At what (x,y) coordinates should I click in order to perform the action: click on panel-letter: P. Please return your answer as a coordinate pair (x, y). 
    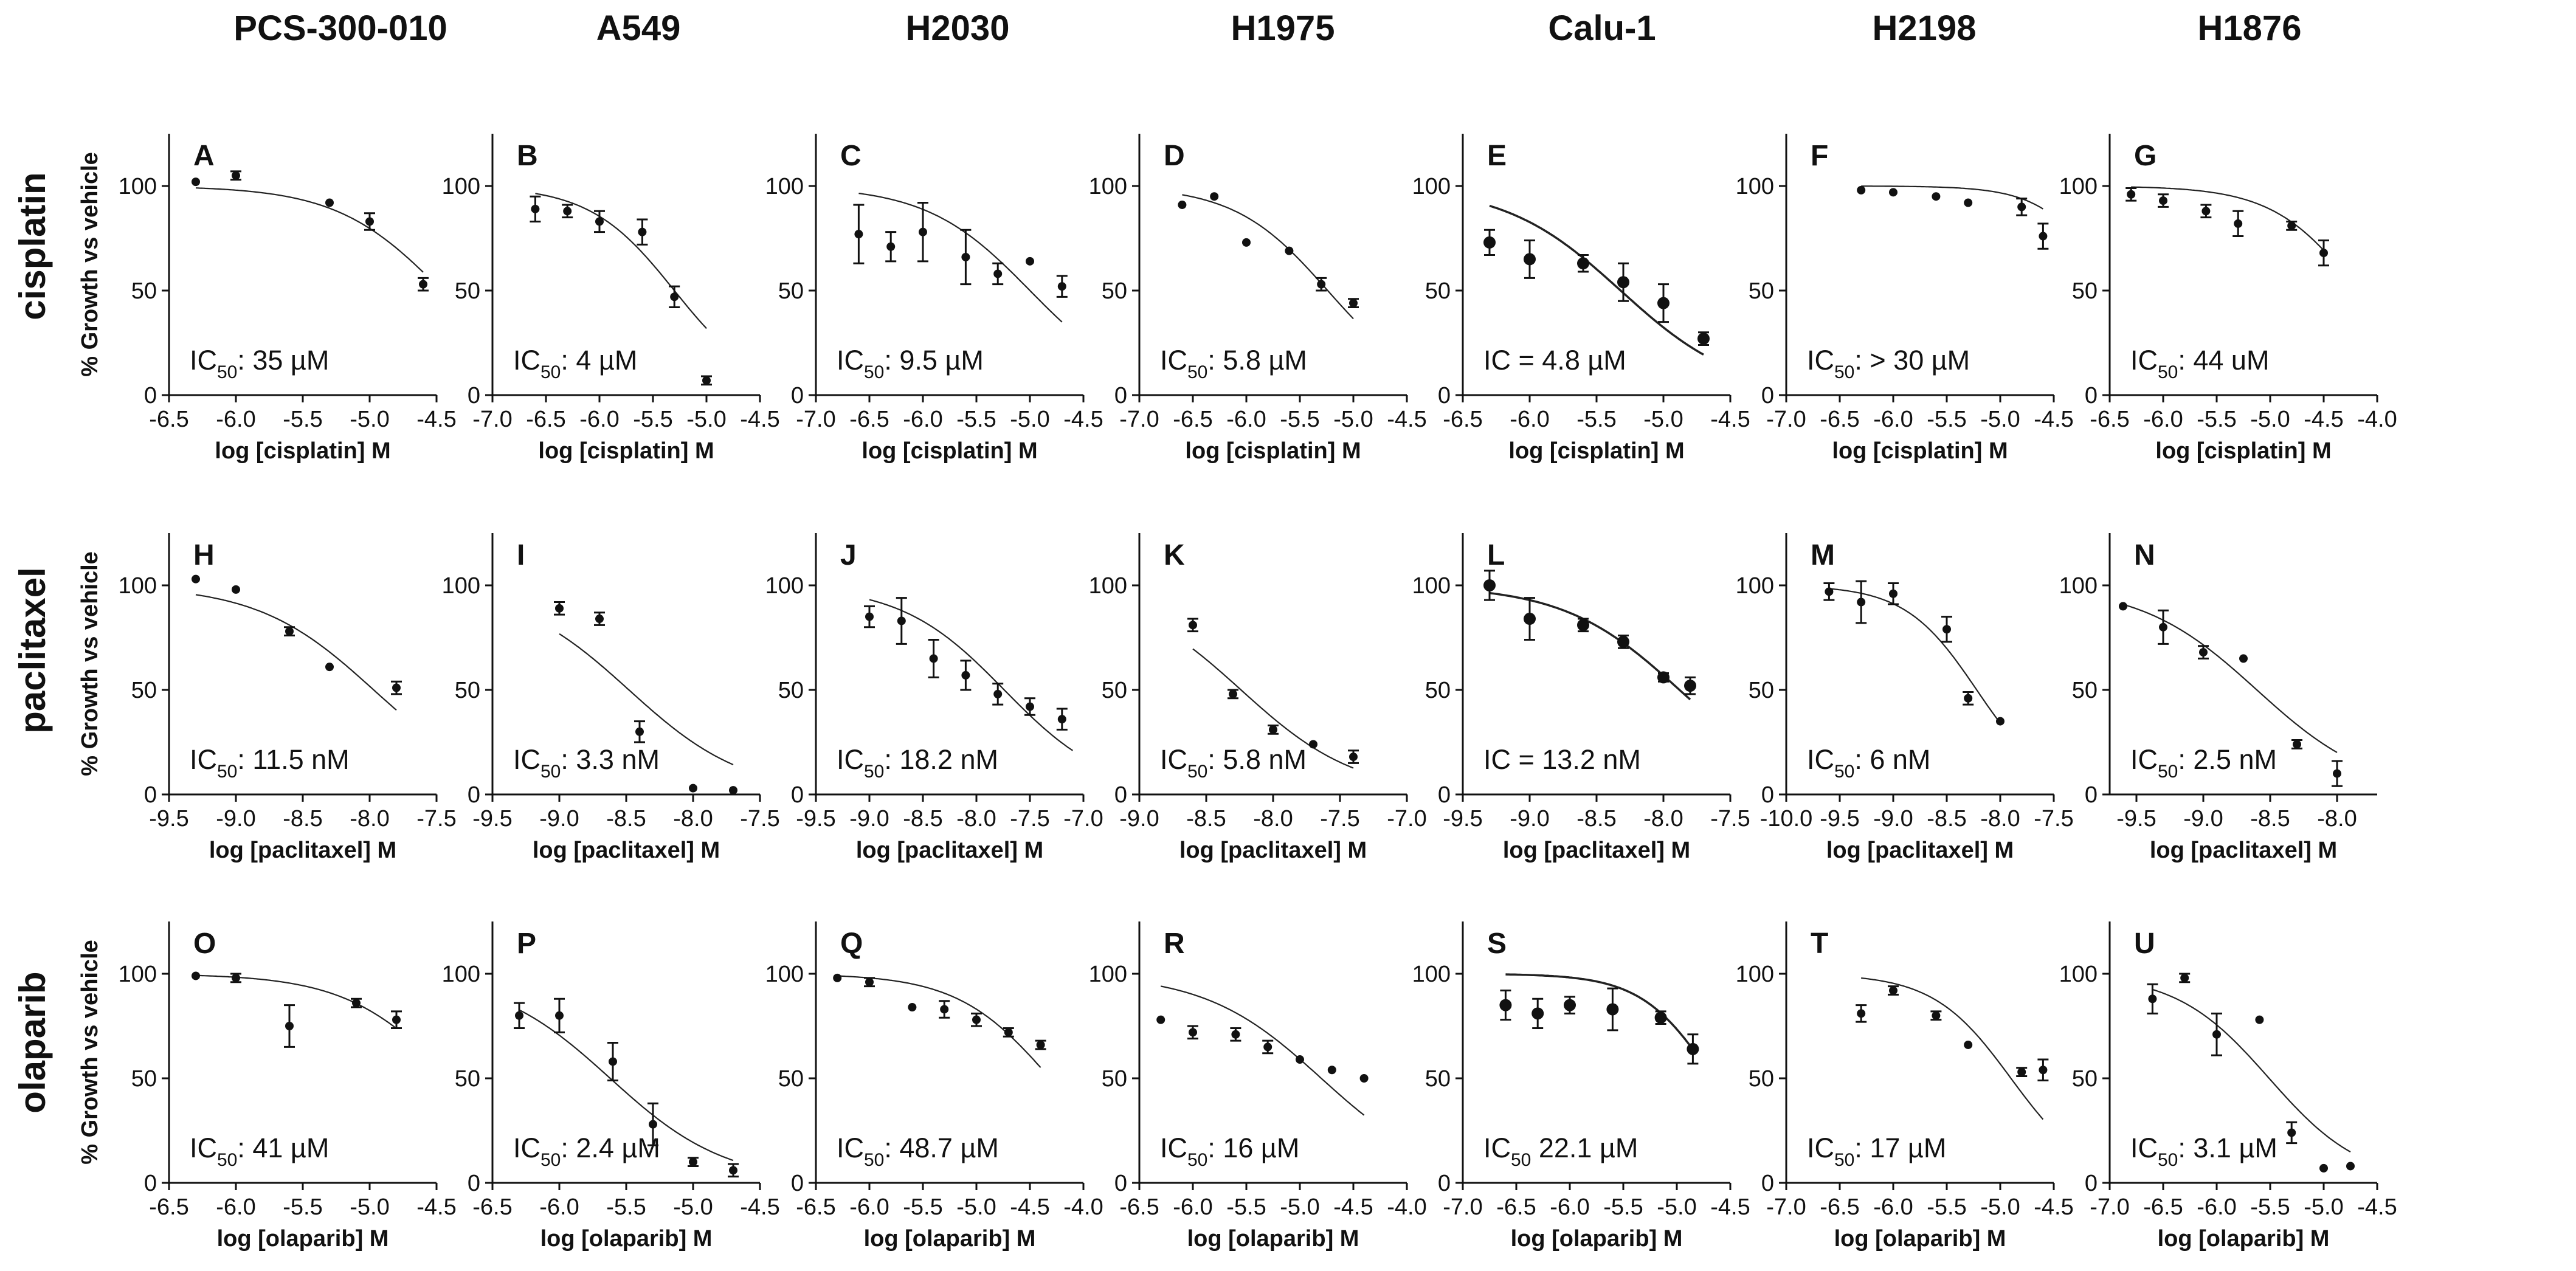
    Looking at the image, I should click on (526, 944).